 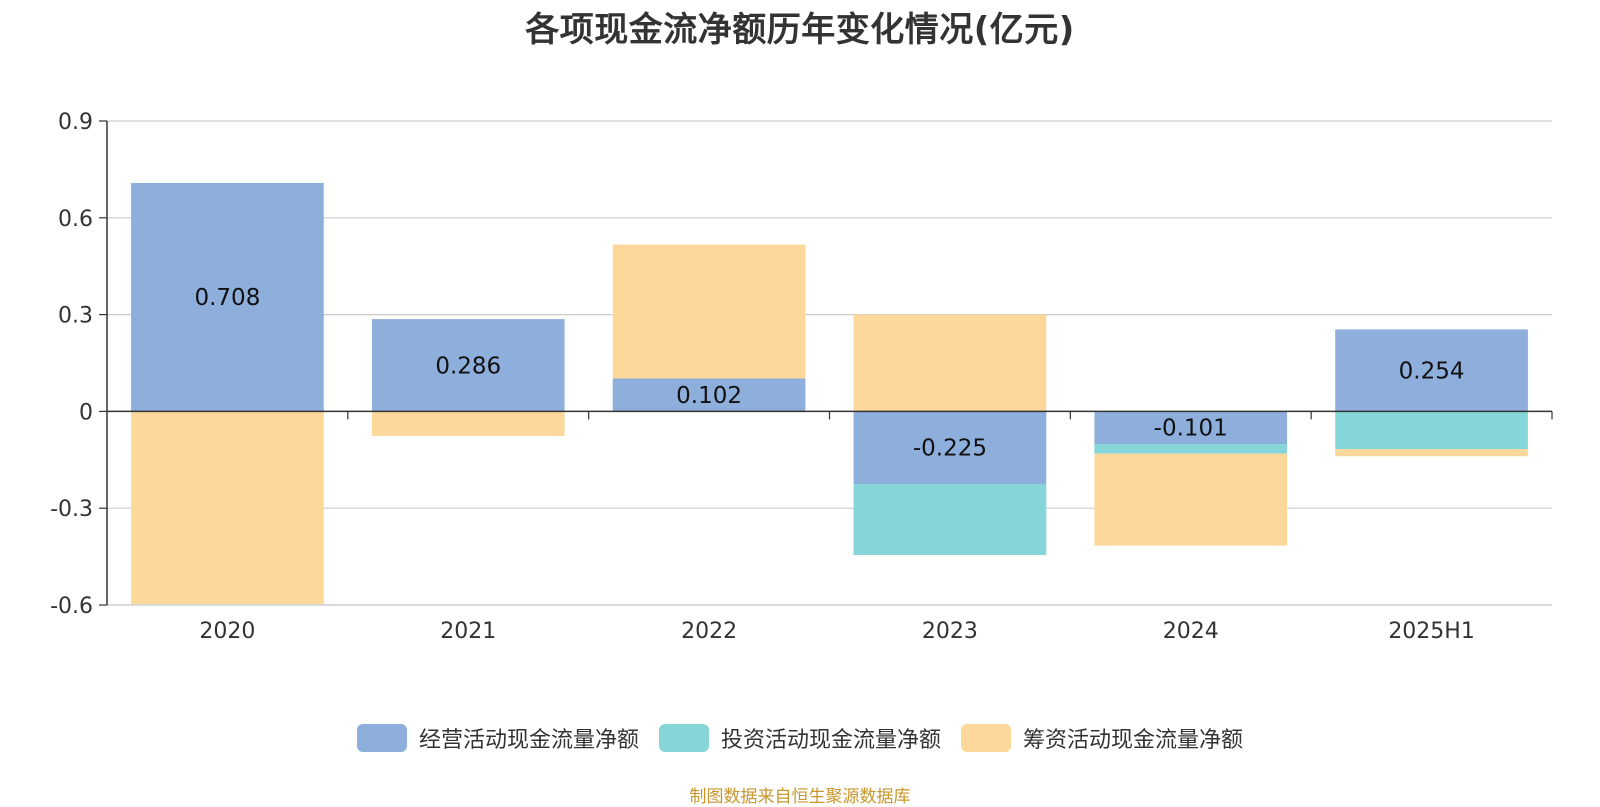 I want to click on x-tick-label: 2022, so click(x=709, y=631).